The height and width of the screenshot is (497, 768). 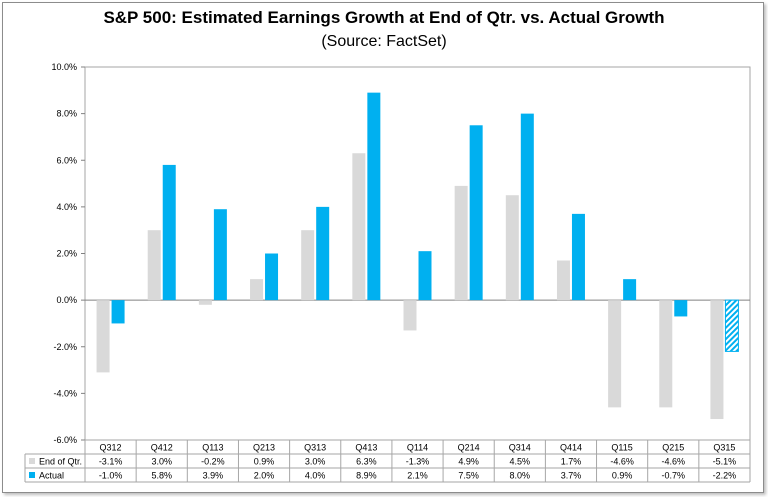 I want to click on data-table-cell: -1.0%, so click(x=111, y=476).